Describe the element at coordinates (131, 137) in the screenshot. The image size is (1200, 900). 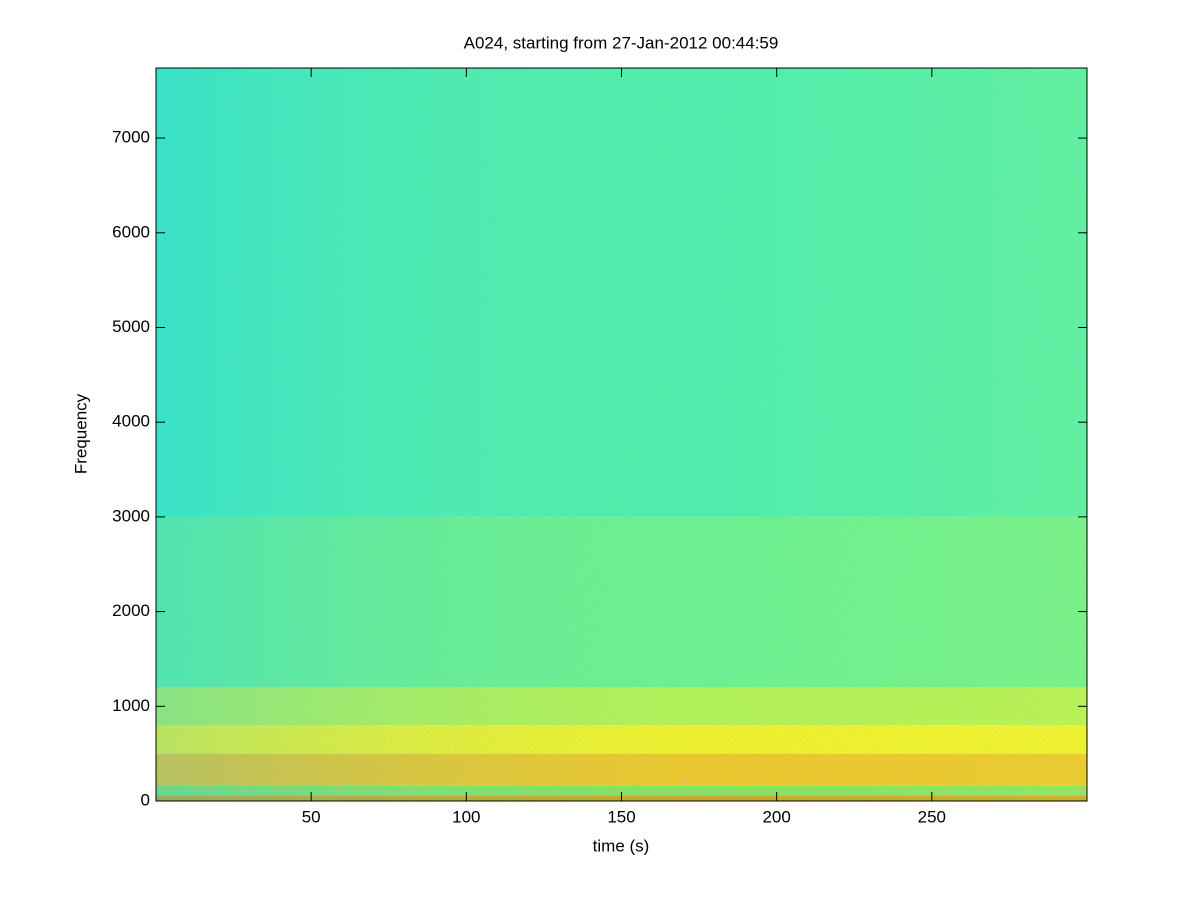
I see `y-tick-label: 7000` at that location.